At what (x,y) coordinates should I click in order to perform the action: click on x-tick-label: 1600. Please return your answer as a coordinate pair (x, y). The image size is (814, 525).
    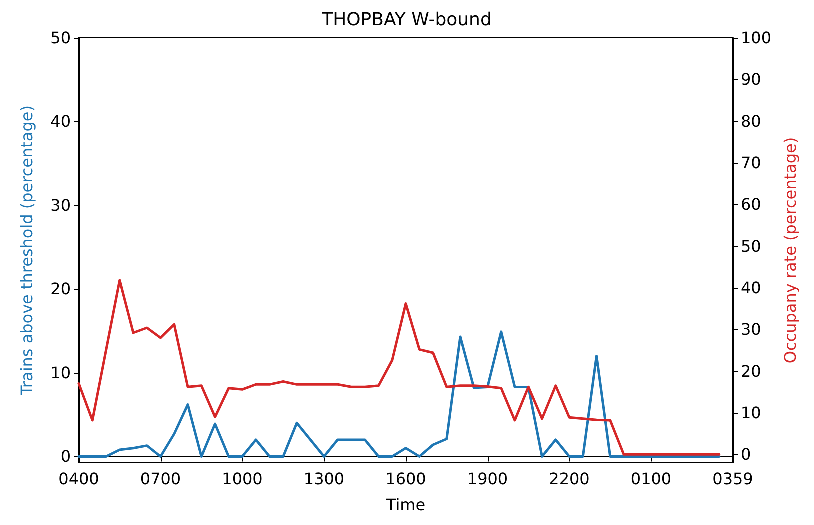
    Looking at the image, I should click on (406, 479).